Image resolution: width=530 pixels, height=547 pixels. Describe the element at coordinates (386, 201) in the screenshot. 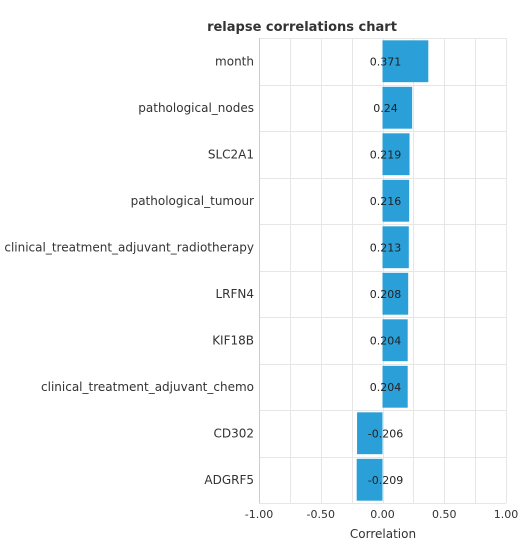

I see `data-label: 0.216` at that location.